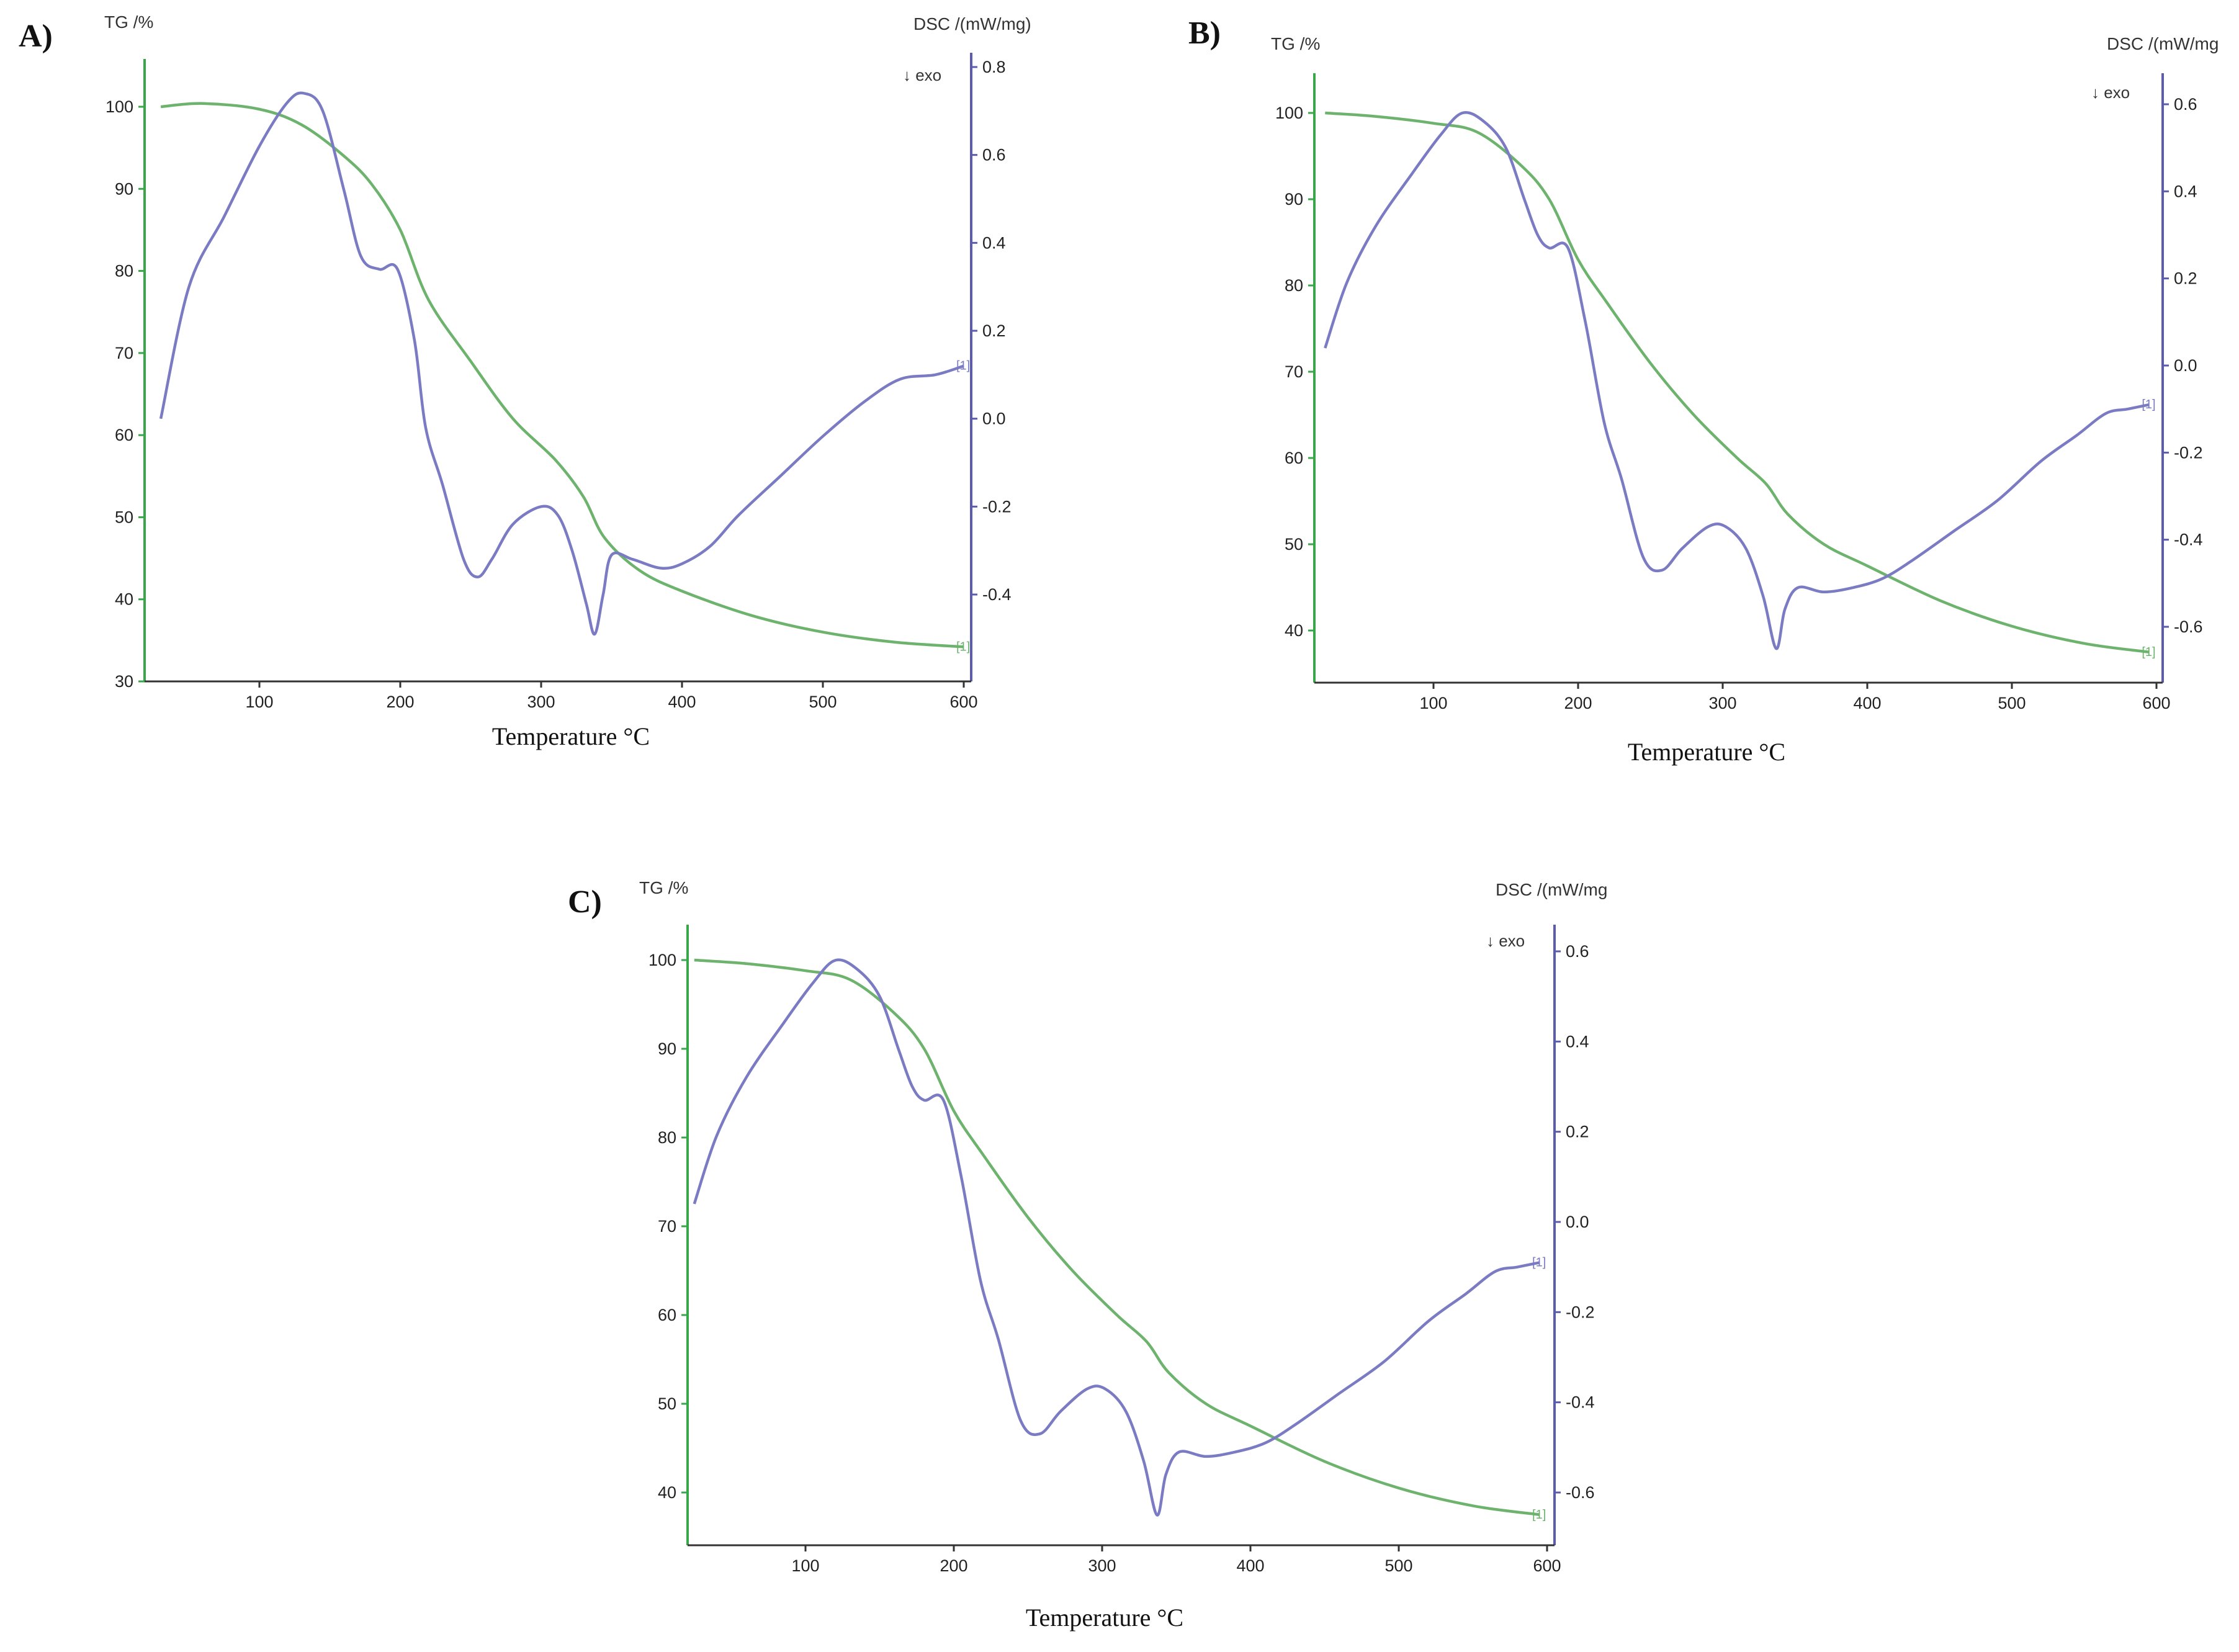 The image size is (2239, 1652). What do you see at coordinates (124, 681) in the screenshot?
I see `tg-tick-label: 30` at bounding box center [124, 681].